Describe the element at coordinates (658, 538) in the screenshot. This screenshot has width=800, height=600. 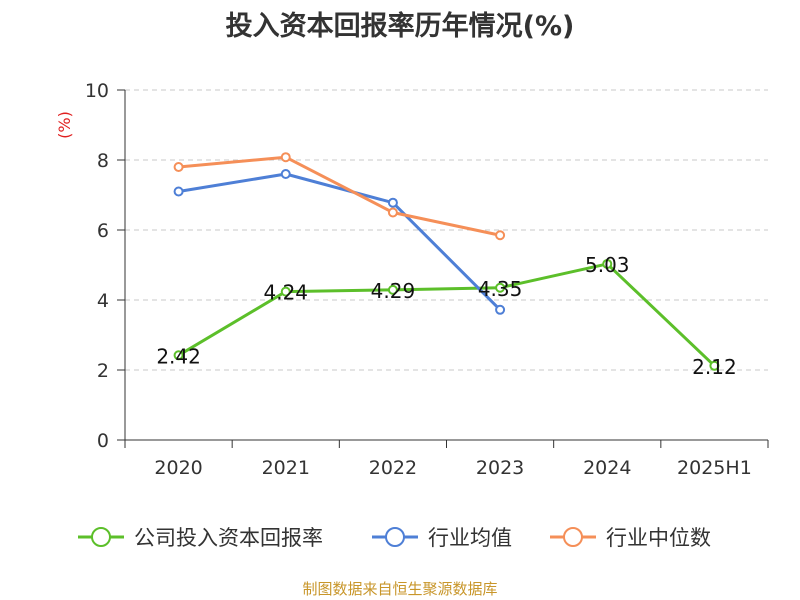
I see `legend-label: 行业中位数` at that location.